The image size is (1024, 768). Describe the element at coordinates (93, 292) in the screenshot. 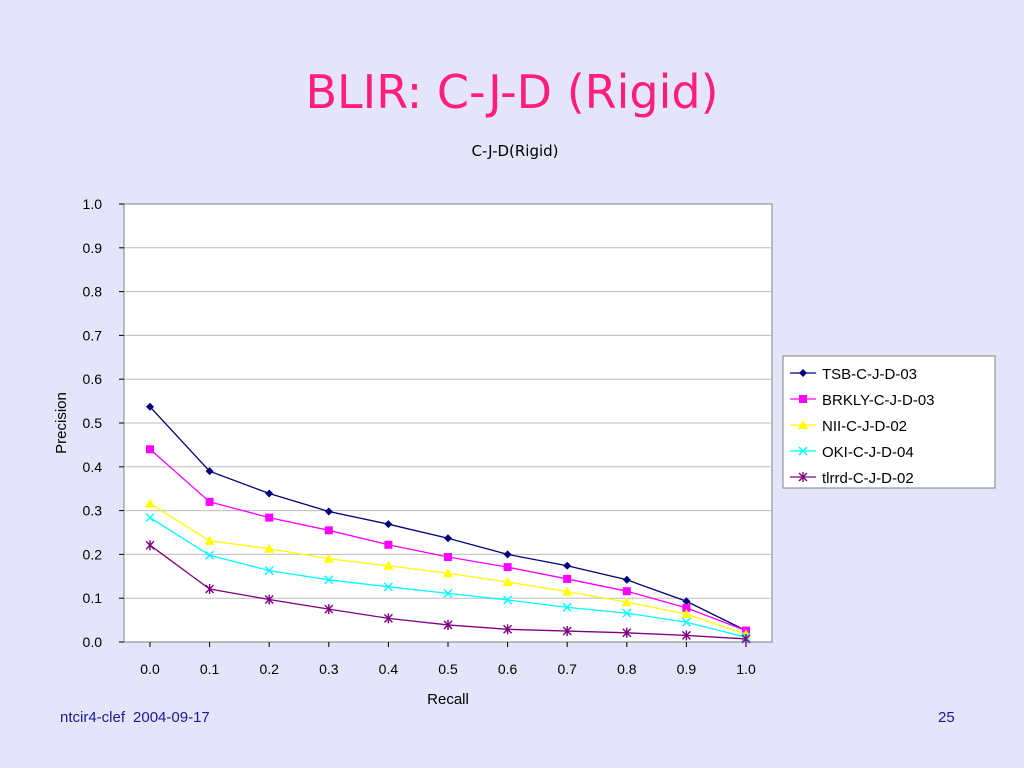

I see `y-tick-label: 0.8` at that location.